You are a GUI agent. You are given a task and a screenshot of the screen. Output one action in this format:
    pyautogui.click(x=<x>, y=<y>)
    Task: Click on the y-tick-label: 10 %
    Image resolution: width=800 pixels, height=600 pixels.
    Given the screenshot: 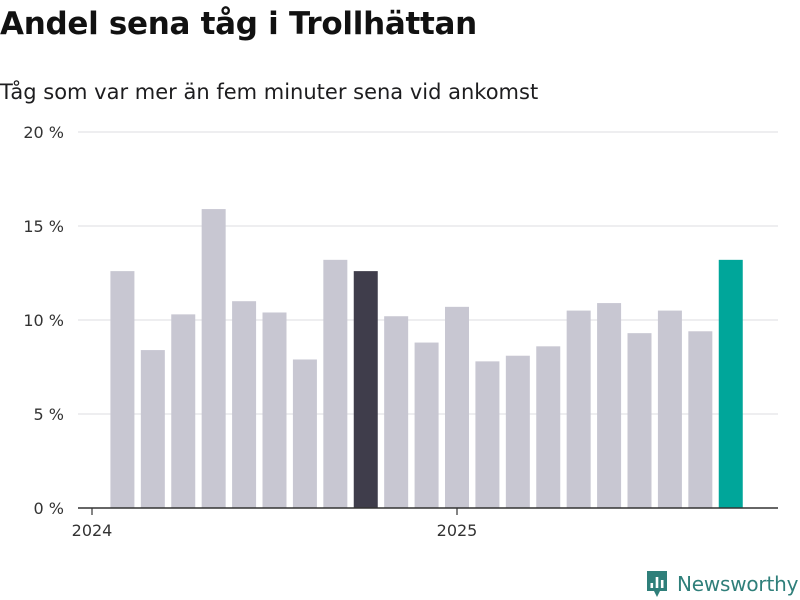 What is the action you would take?
    pyautogui.click(x=43, y=320)
    